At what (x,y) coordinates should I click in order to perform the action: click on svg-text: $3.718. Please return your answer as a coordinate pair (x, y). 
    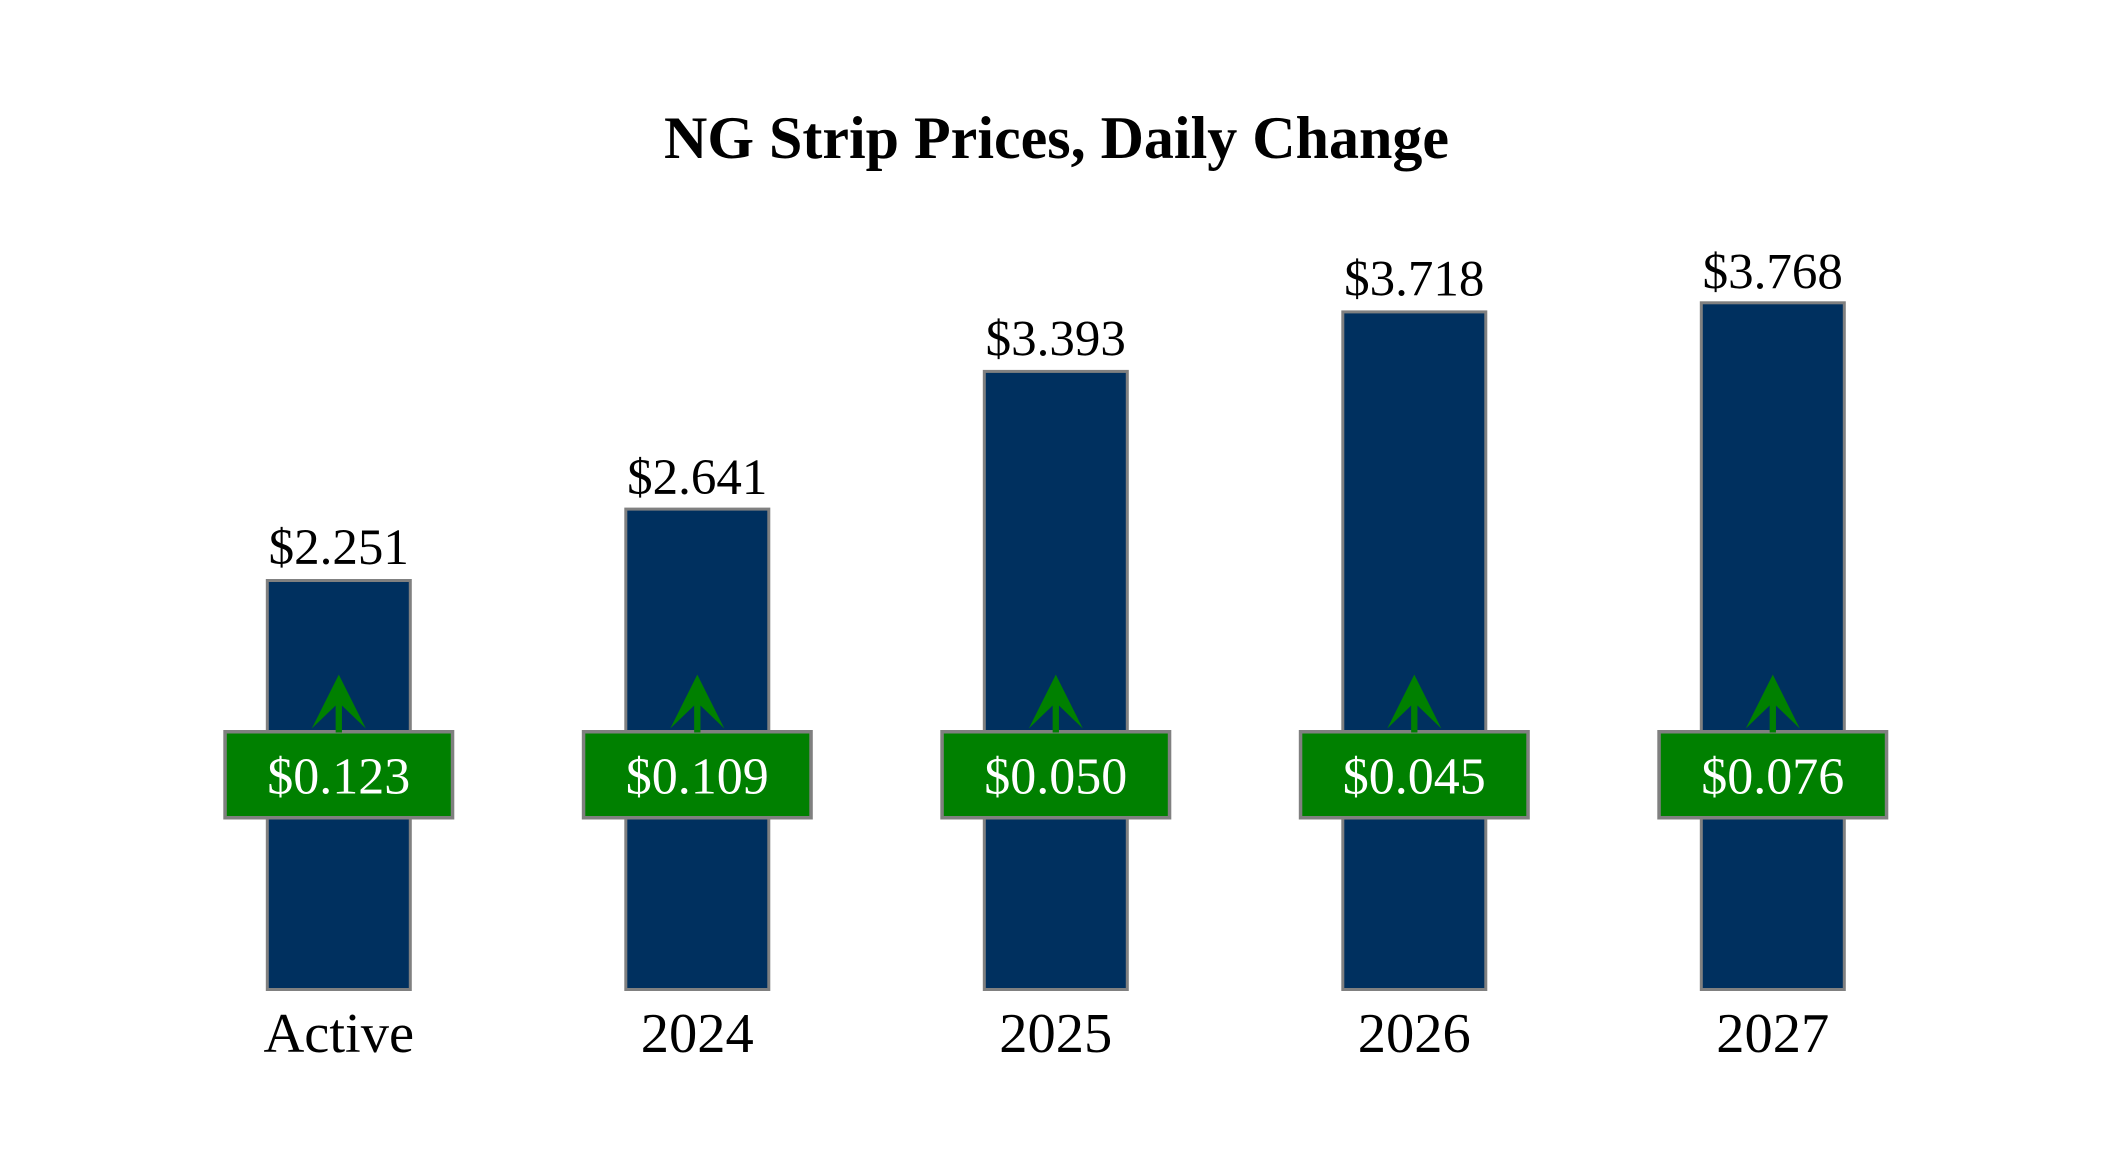
    Looking at the image, I should click on (1414, 280).